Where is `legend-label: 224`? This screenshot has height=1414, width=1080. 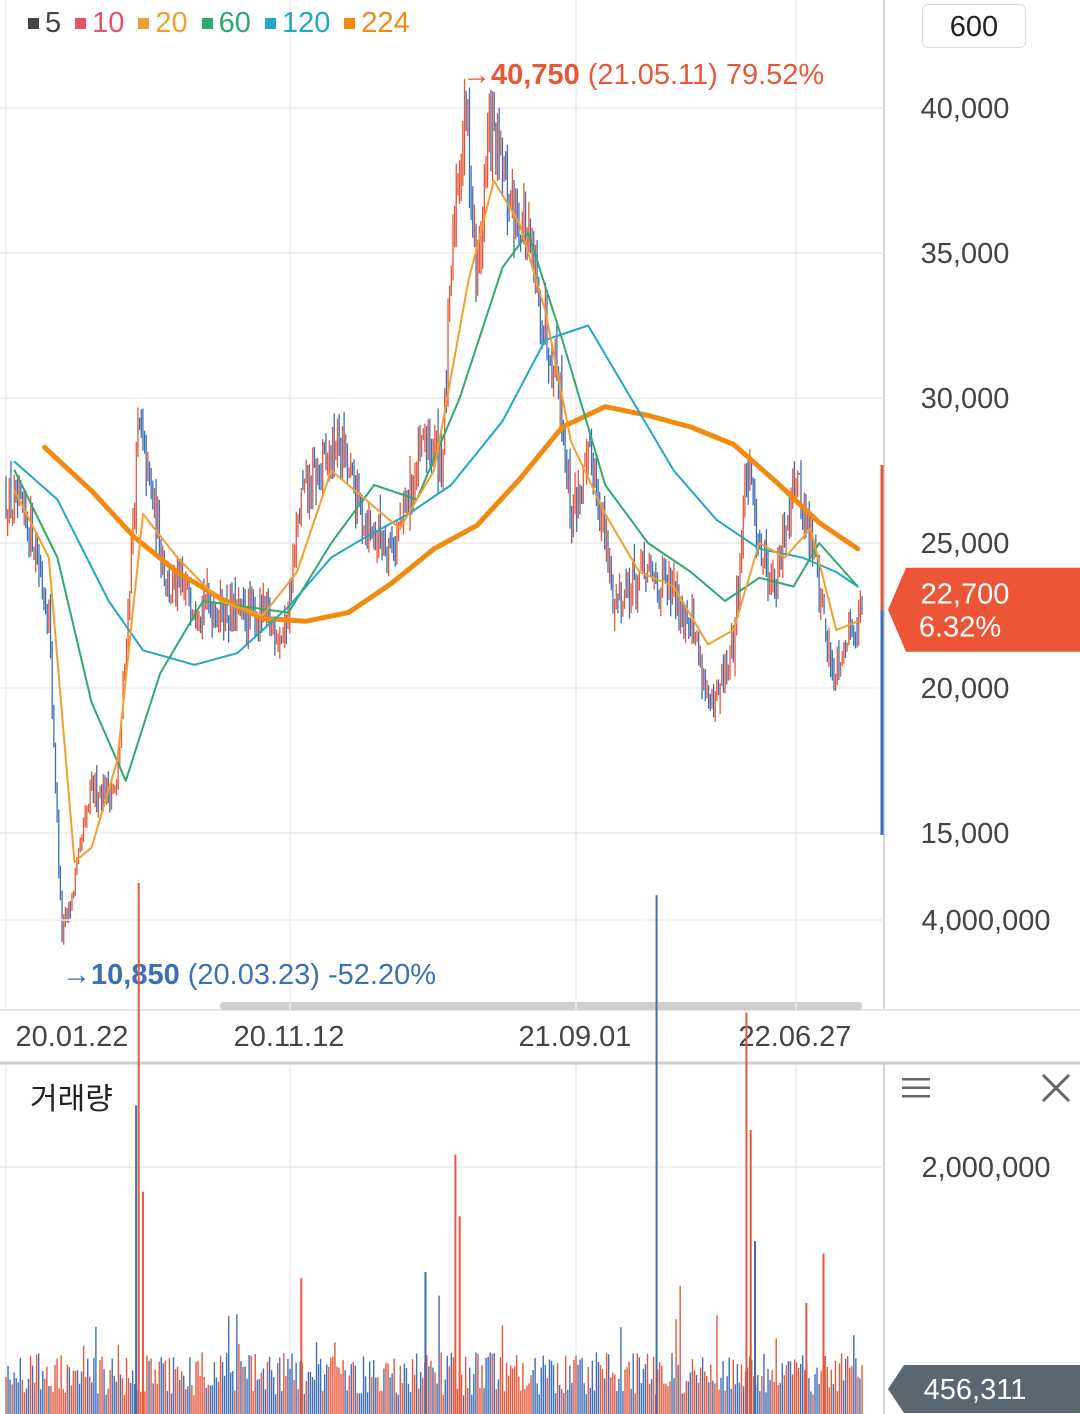
legend-label: 224 is located at coordinates (385, 22).